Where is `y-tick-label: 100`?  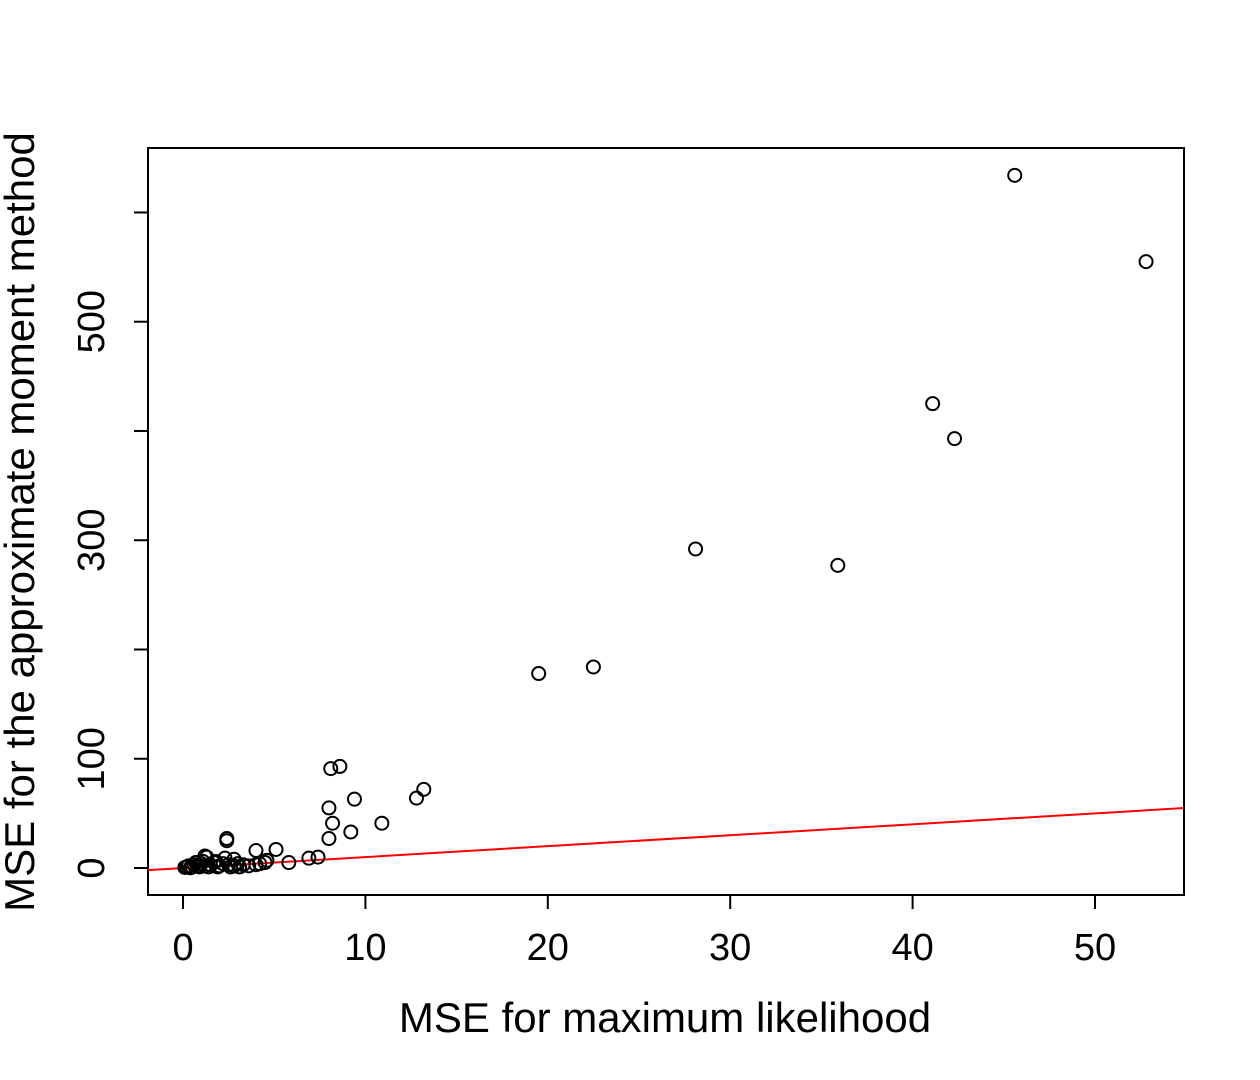 y-tick-label: 100 is located at coordinates (92, 758).